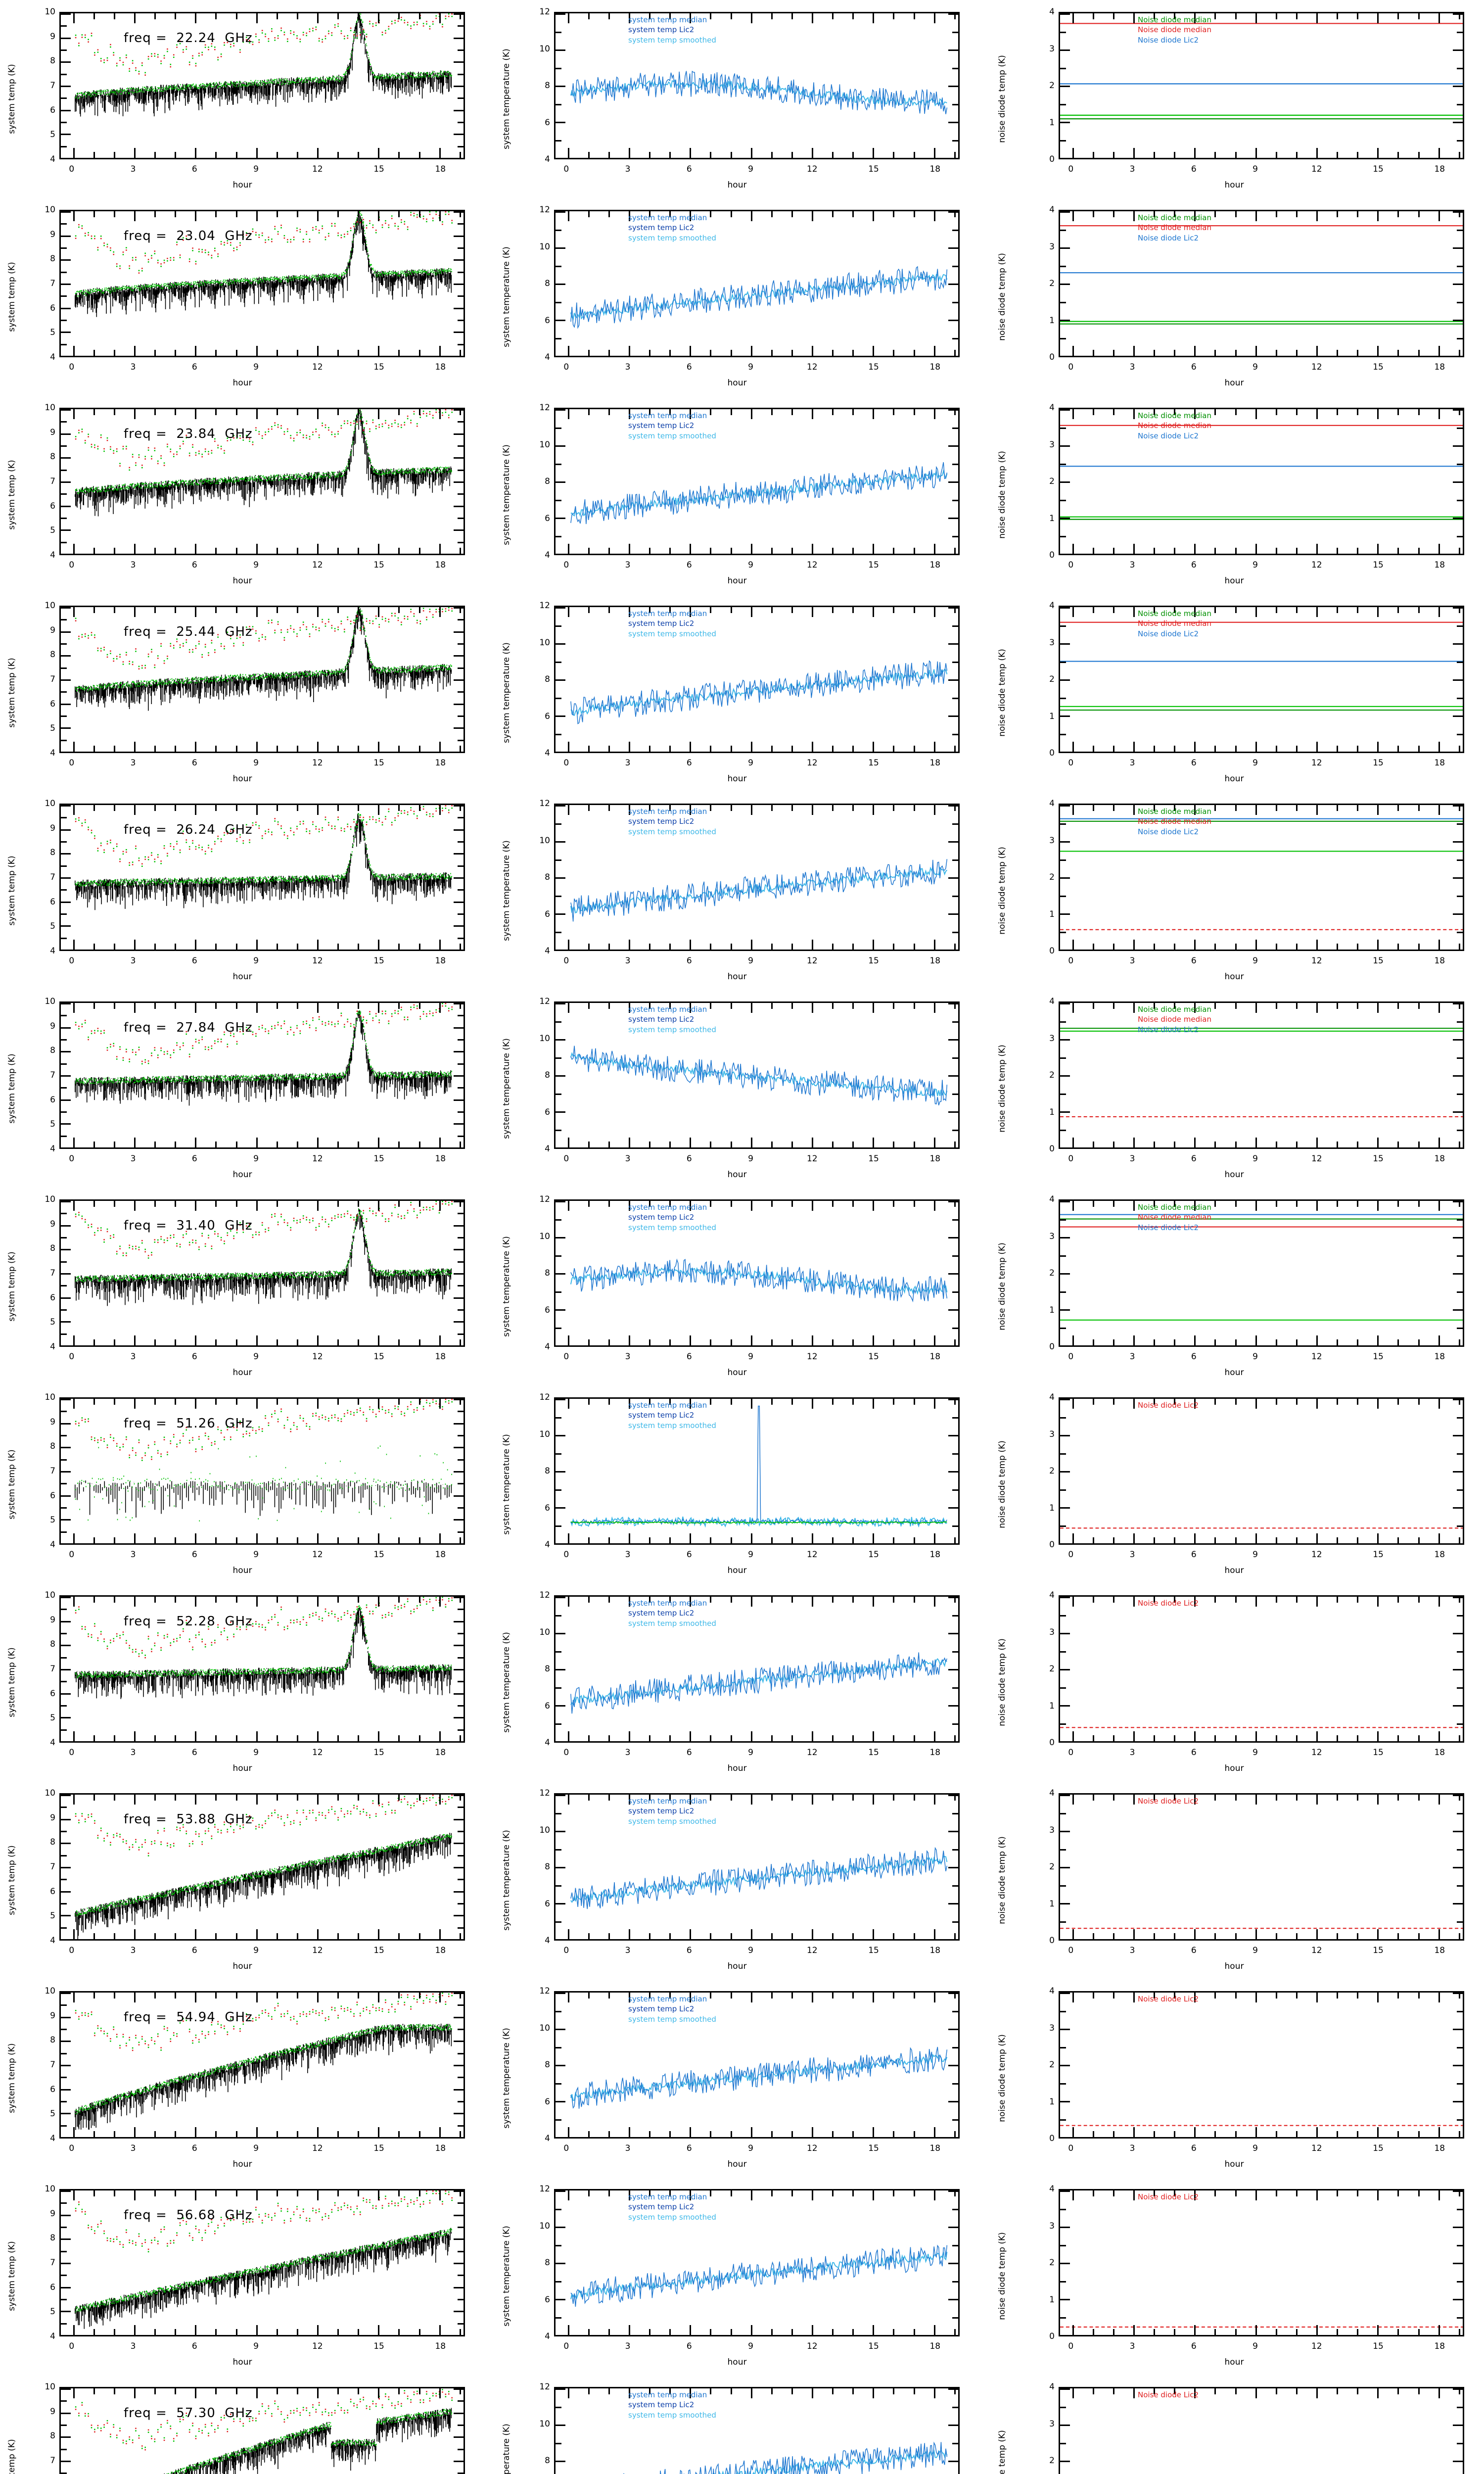 This screenshot has height=2474, width=1484. I want to click on legend-item: Noise diode Lic2, so click(1168, 1030).